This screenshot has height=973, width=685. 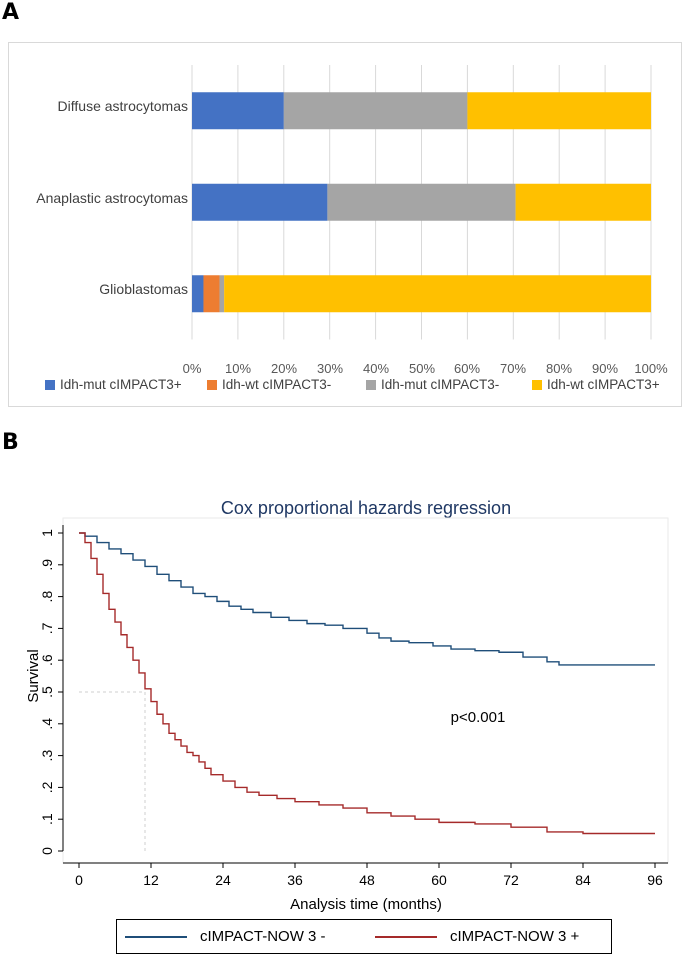 What do you see at coordinates (655, 880) in the screenshot?
I see `x-tick-label: 96` at bounding box center [655, 880].